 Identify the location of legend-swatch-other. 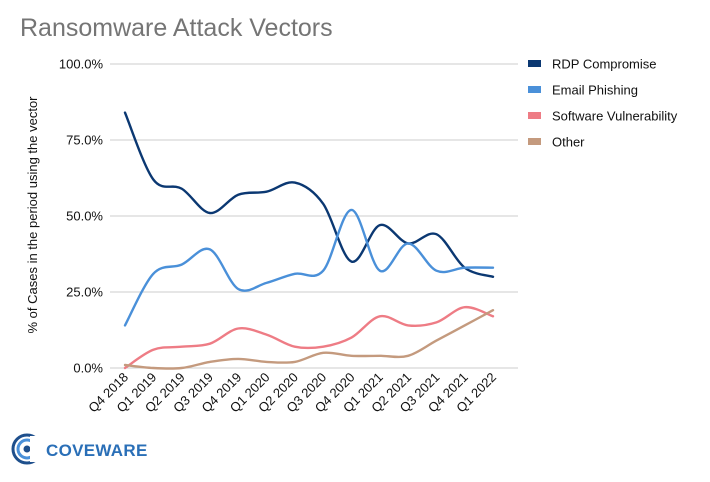
(534, 141).